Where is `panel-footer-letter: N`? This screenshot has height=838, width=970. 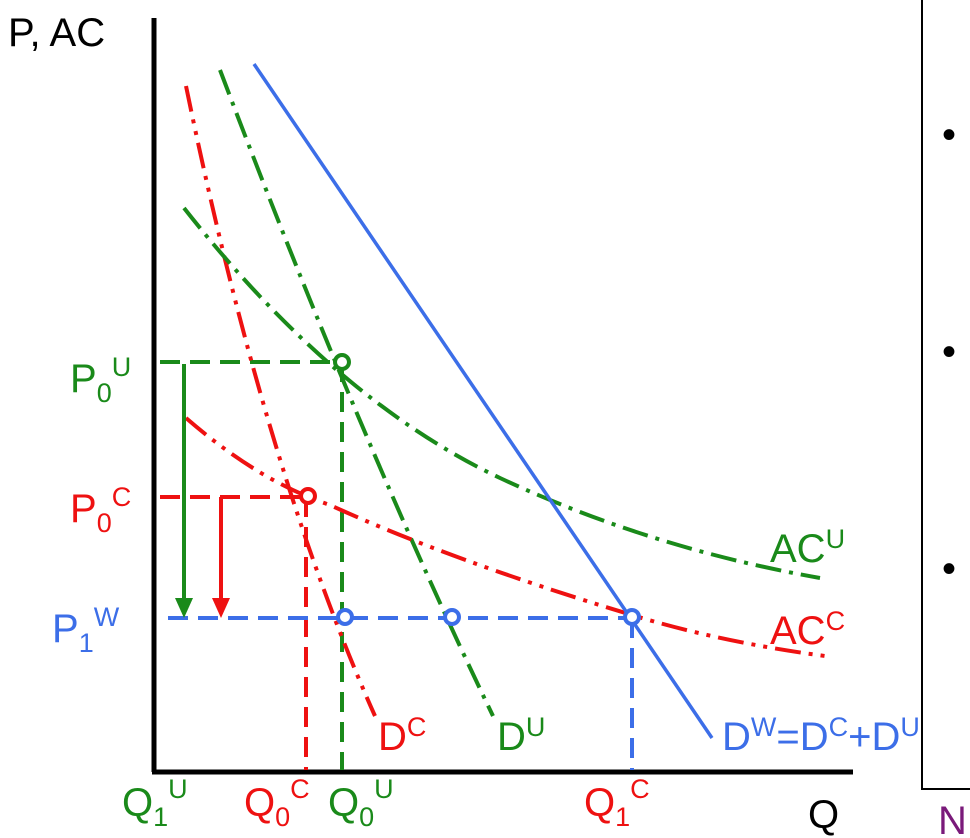
panel-footer-letter: N is located at coordinates (952, 818).